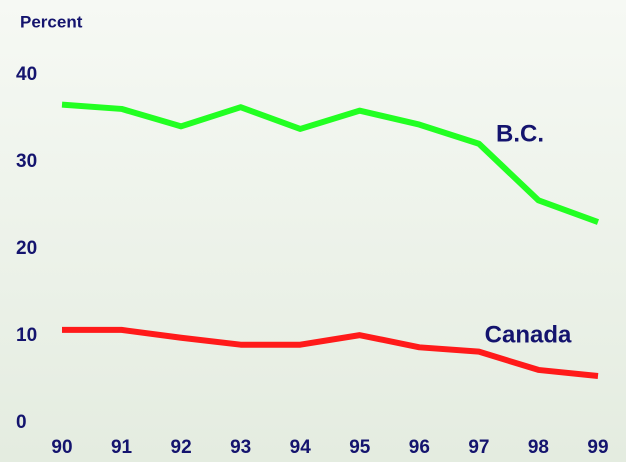 This screenshot has width=626, height=462. I want to click on y-tick-label: 40, so click(26, 74).